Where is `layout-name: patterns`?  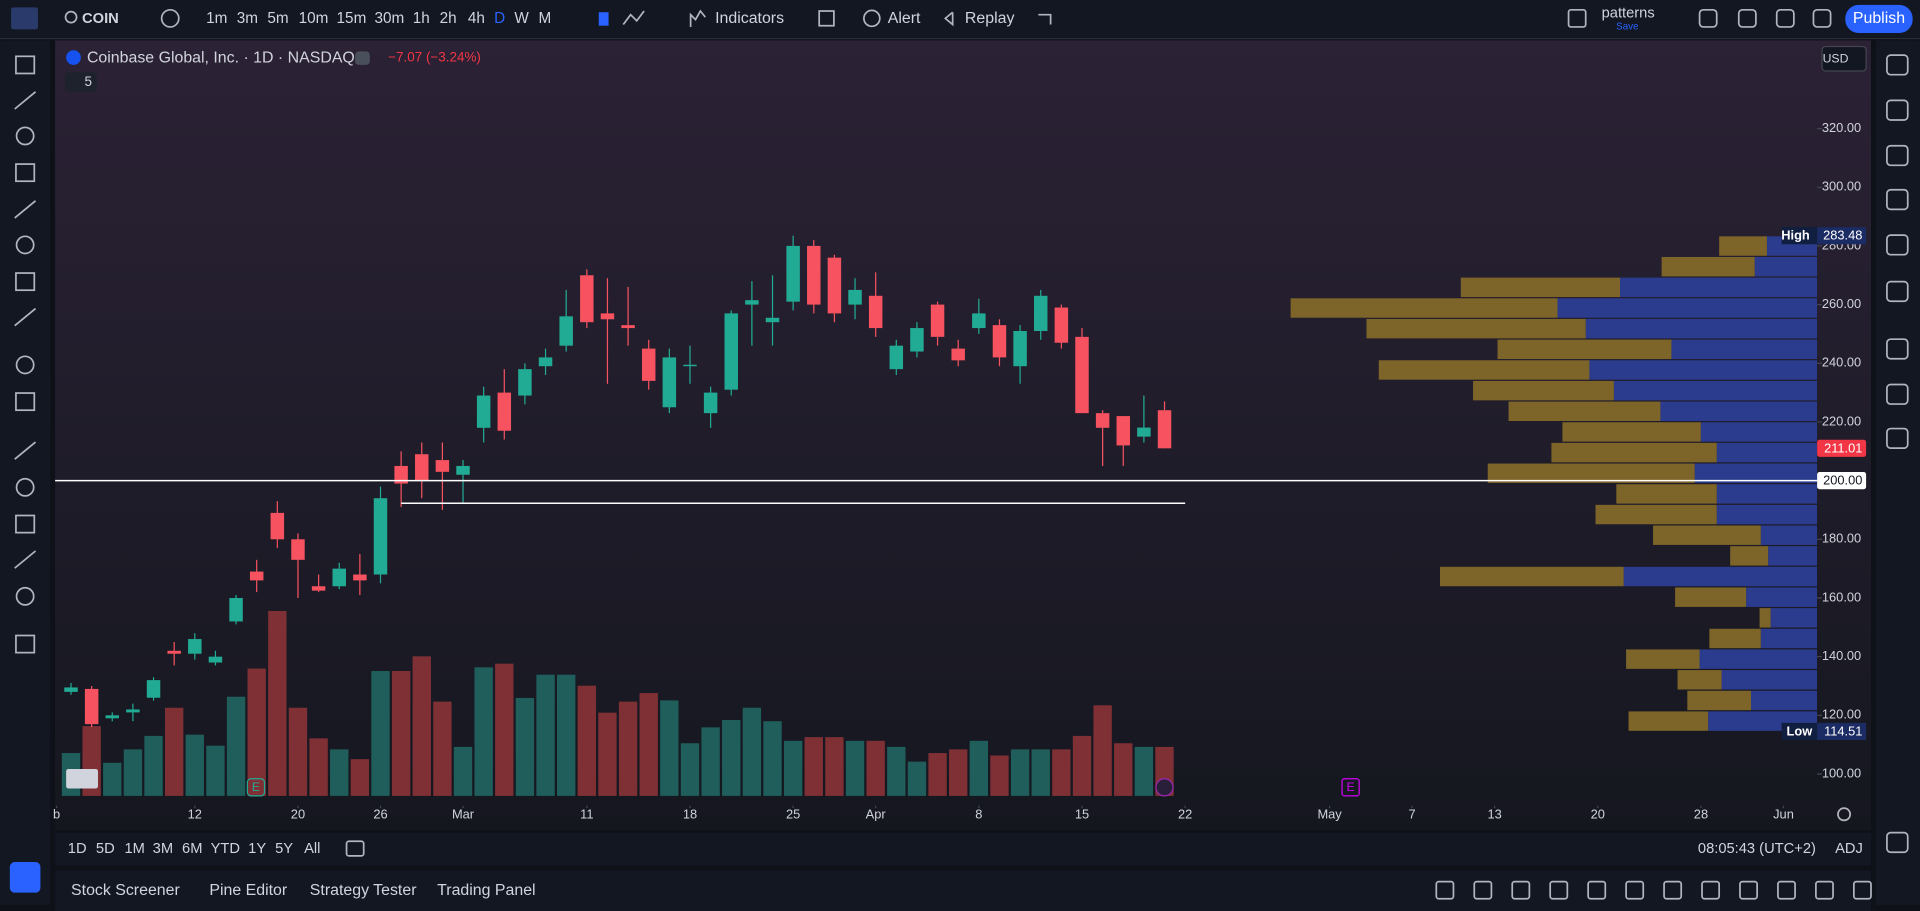 layout-name: patterns is located at coordinates (1628, 13).